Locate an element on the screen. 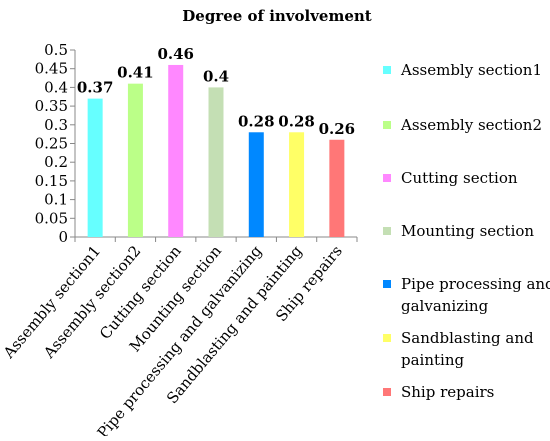  y-tick-label: 0.4 is located at coordinates (56, 87).